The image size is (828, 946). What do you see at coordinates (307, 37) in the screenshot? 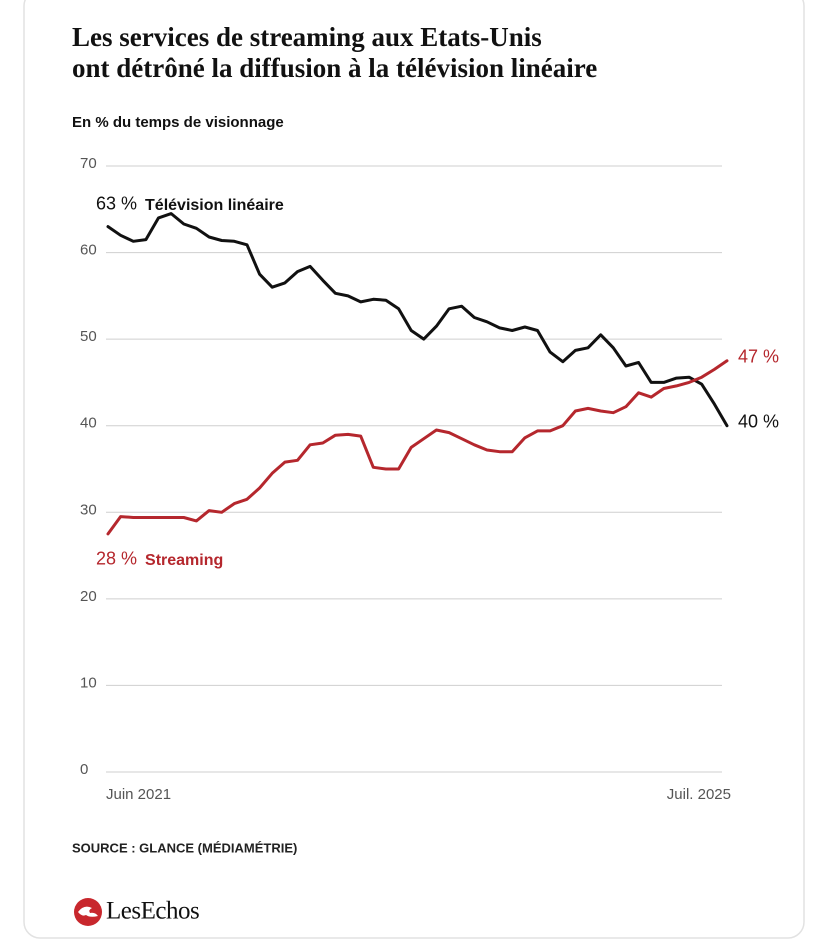
I see `chart-title: Les services de streaming aux Etats-Unis` at bounding box center [307, 37].